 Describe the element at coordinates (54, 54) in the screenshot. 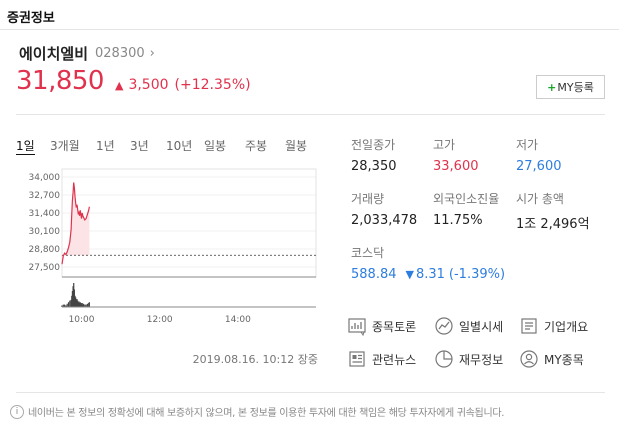

I see `stock-name: 에이치엘비` at that location.